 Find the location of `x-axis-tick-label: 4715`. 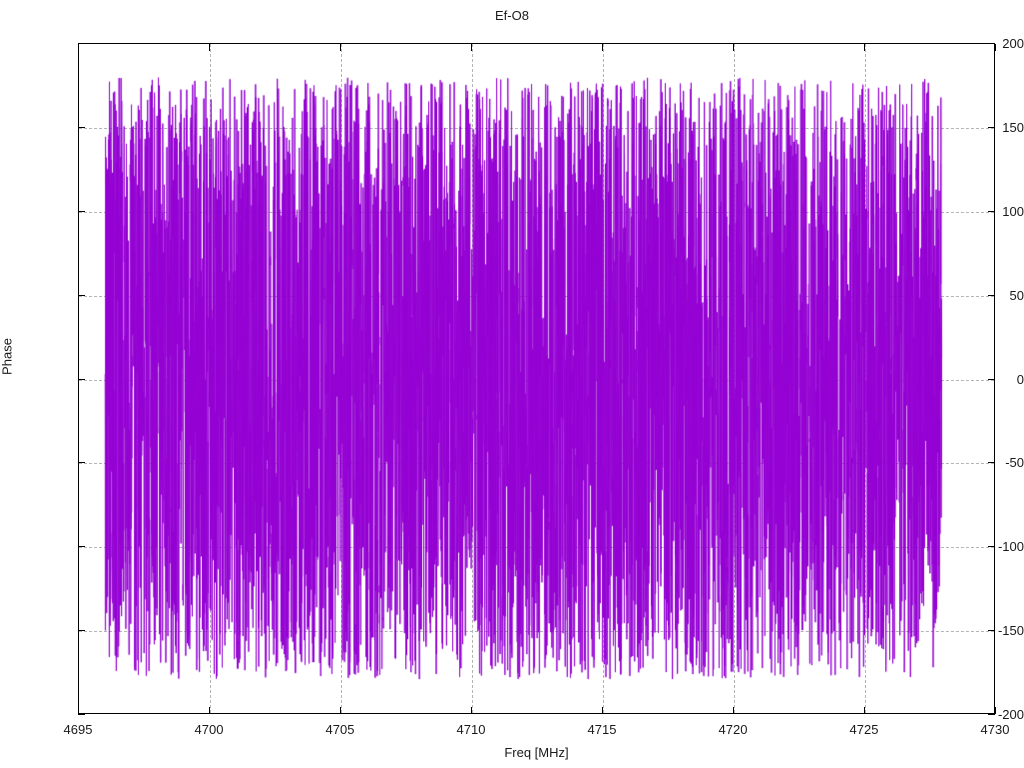

x-axis-tick-label: 4715 is located at coordinates (602, 729).